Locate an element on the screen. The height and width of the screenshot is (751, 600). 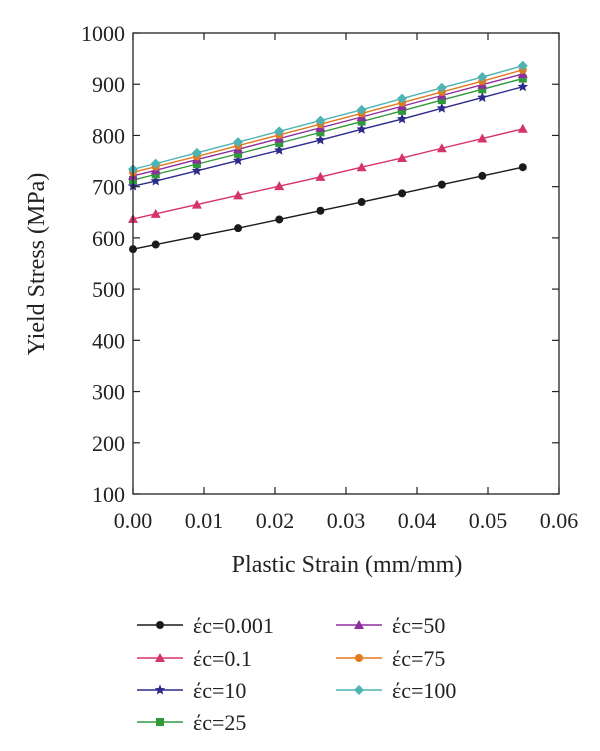
legend-label: έc=100 is located at coordinates (424, 690).